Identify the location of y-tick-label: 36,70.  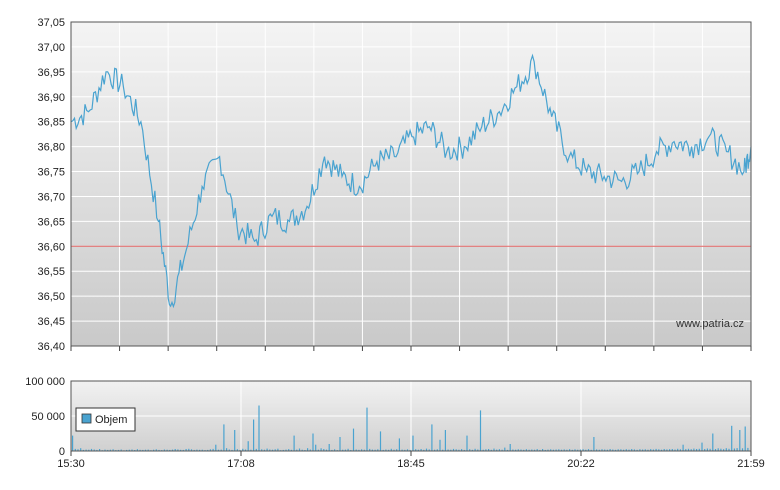
(51, 197).